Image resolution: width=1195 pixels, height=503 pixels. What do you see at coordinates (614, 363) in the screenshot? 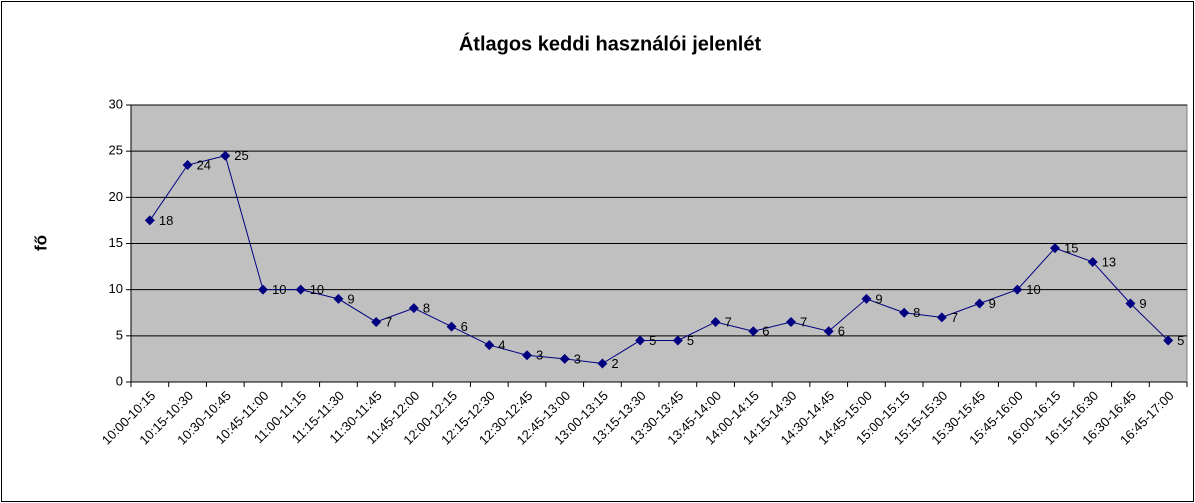
I see `data-label: 2` at bounding box center [614, 363].